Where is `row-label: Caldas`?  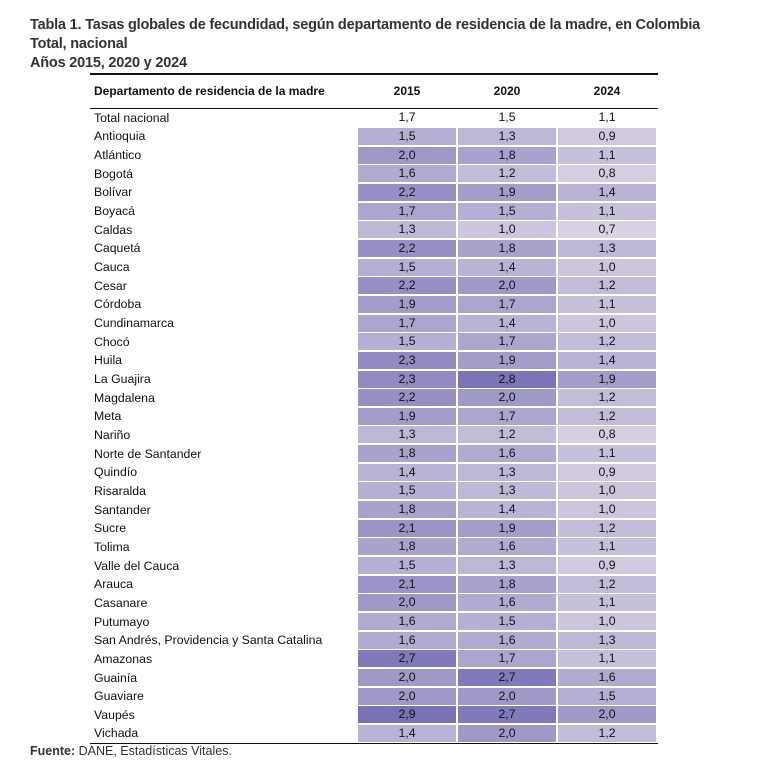 row-label: Caldas is located at coordinates (113, 229).